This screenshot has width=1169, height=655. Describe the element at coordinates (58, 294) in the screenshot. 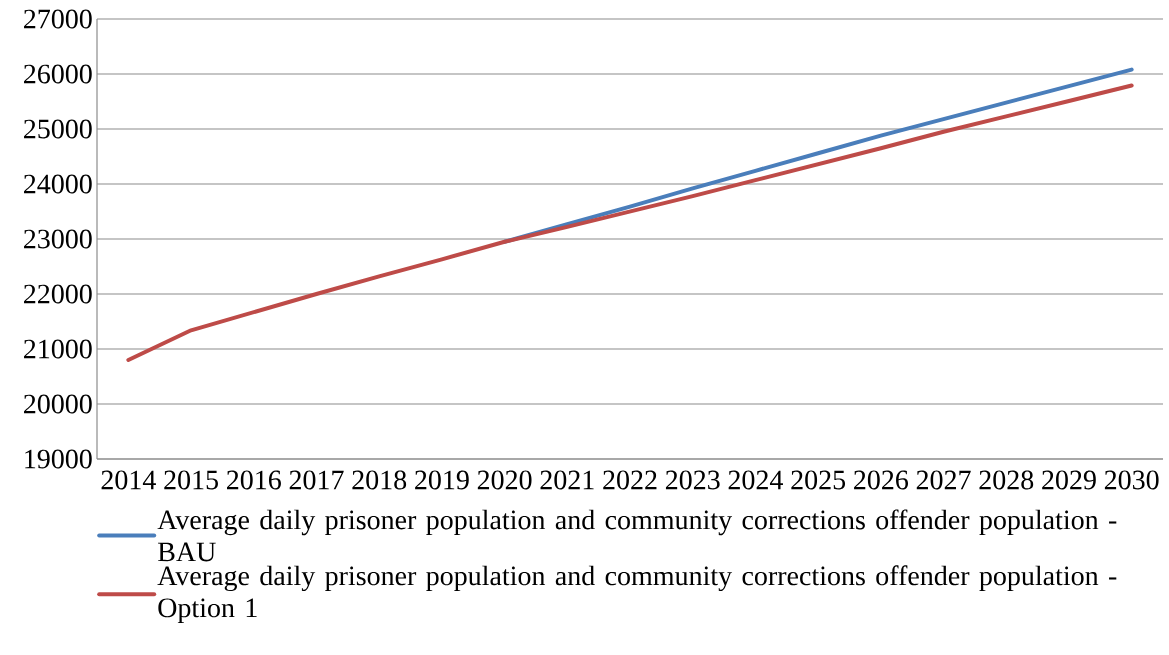

I see `y-tick-label: 22000` at that location.